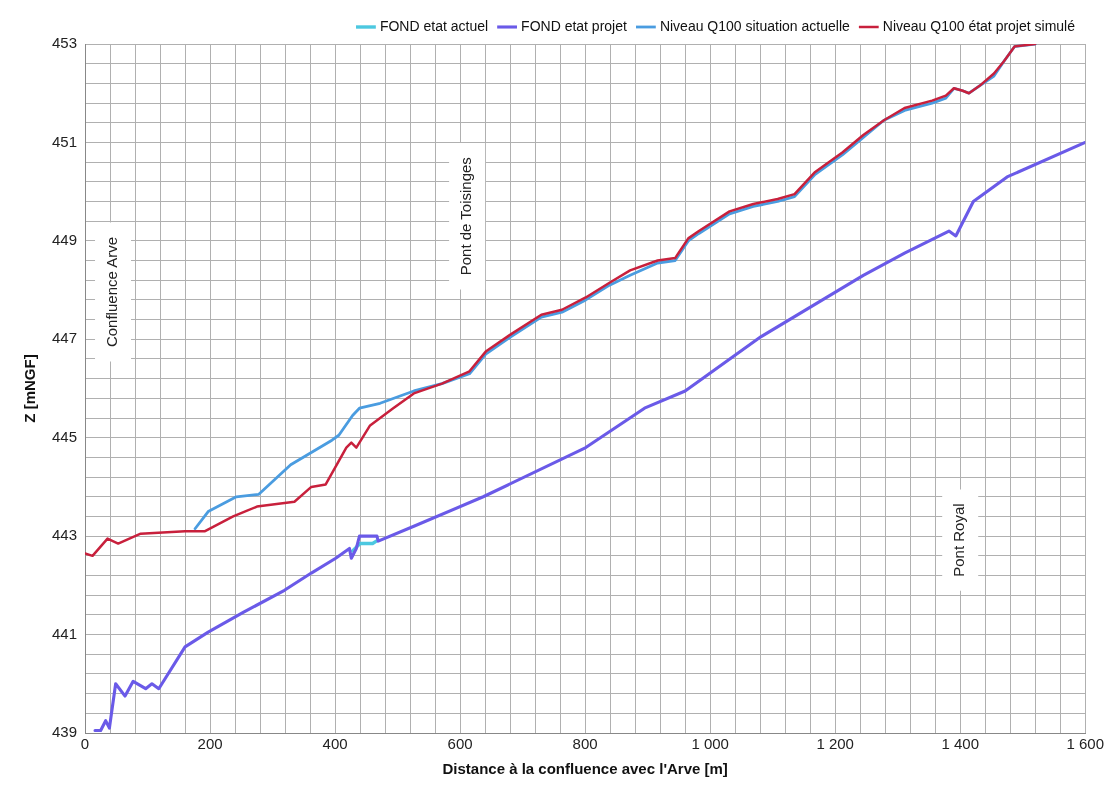  I want to click on legend-label: FOND etat actuel, so click(434, 25).